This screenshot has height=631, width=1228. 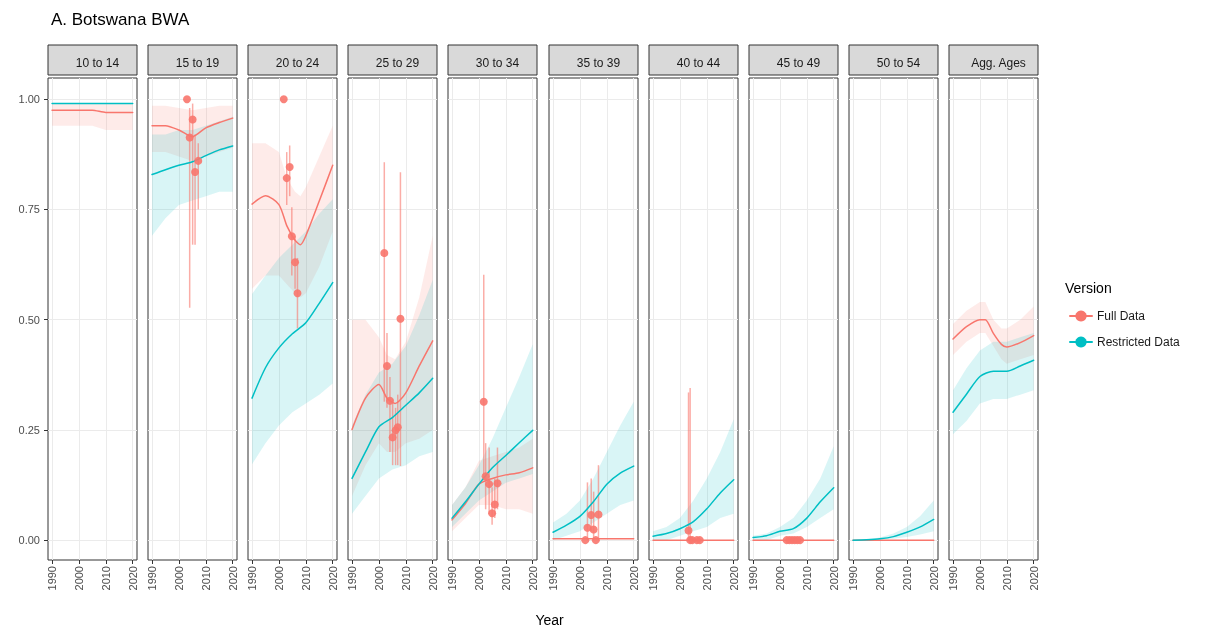 I want to click on chart-subtitle: 15 to 19, so click(x=197, y=63).